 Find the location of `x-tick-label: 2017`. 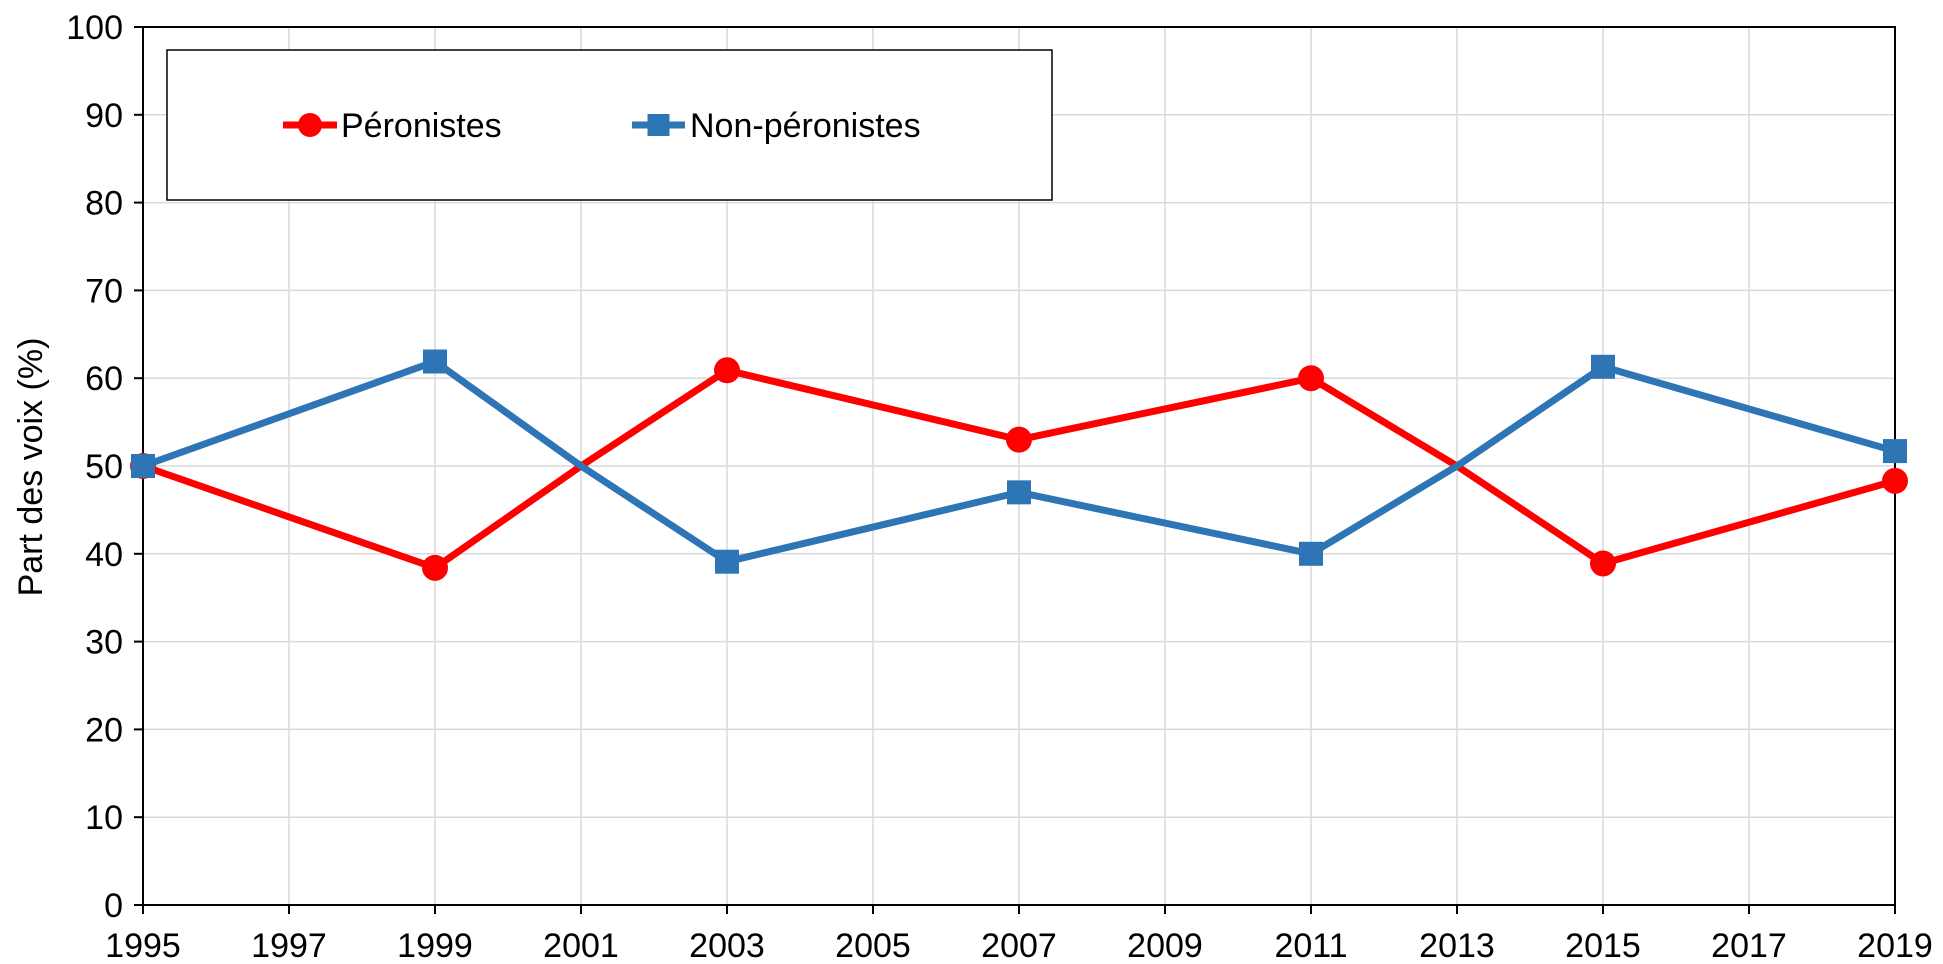

x-tick-label: 2017 is located at coordinates (1749, 945).